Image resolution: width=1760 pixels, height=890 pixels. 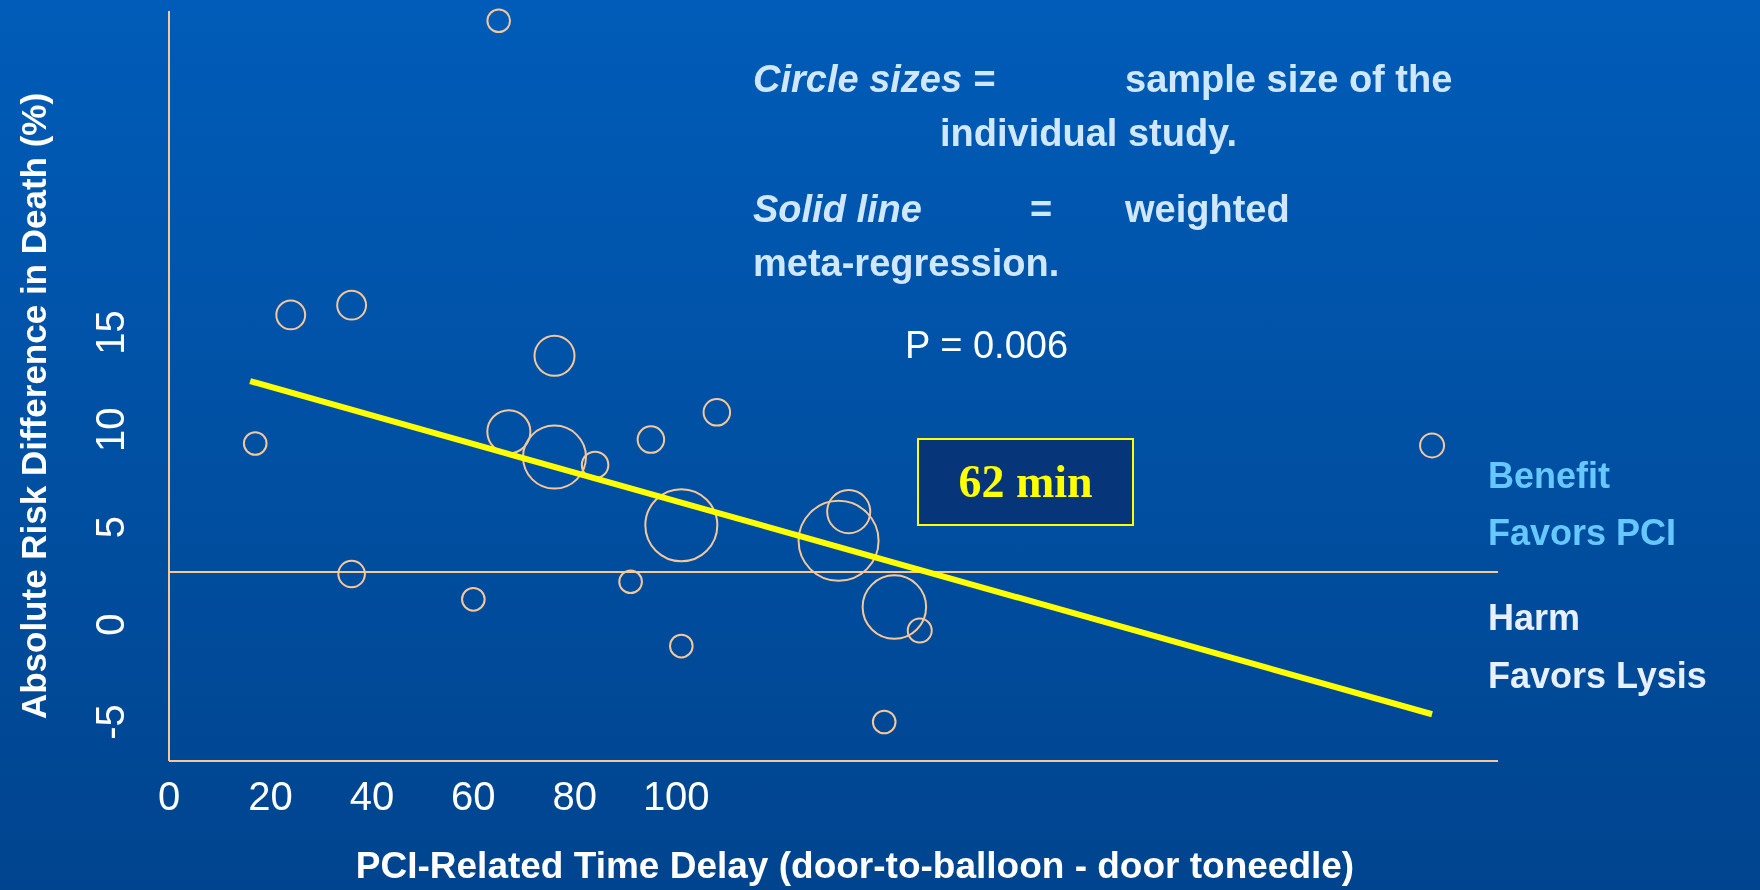 What do you see at coordinates (855, 865) in the screenshot?
I see `x-axis-title: PCI-Related Time Delay (door-to-balloon - door toneedle)` at bounding box center [855, 865].